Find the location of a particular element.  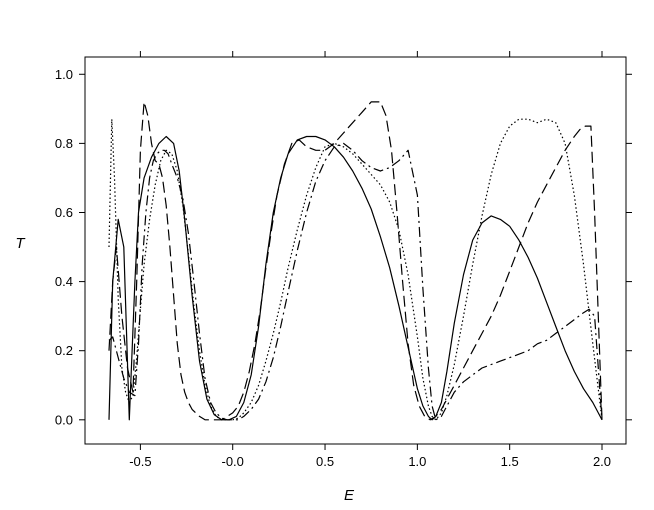

y-tick-label: 0.6 is located at coordinates (64, 212).